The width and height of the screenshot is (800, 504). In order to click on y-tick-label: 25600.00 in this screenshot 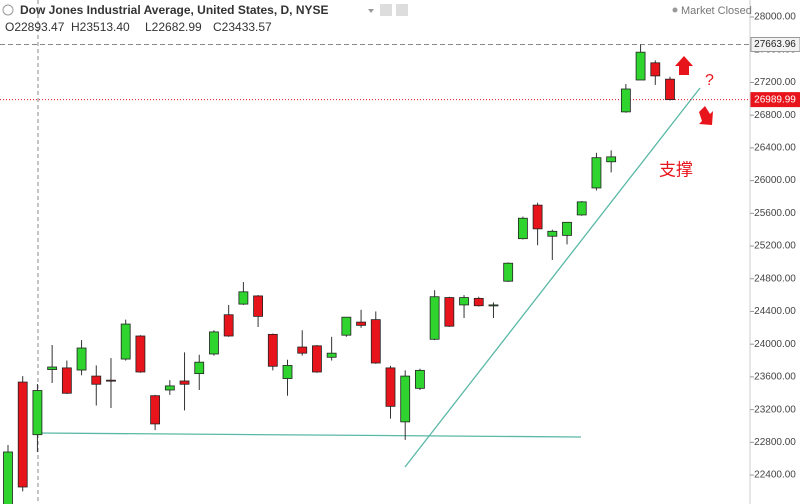, I will do `click(775, 213)`.